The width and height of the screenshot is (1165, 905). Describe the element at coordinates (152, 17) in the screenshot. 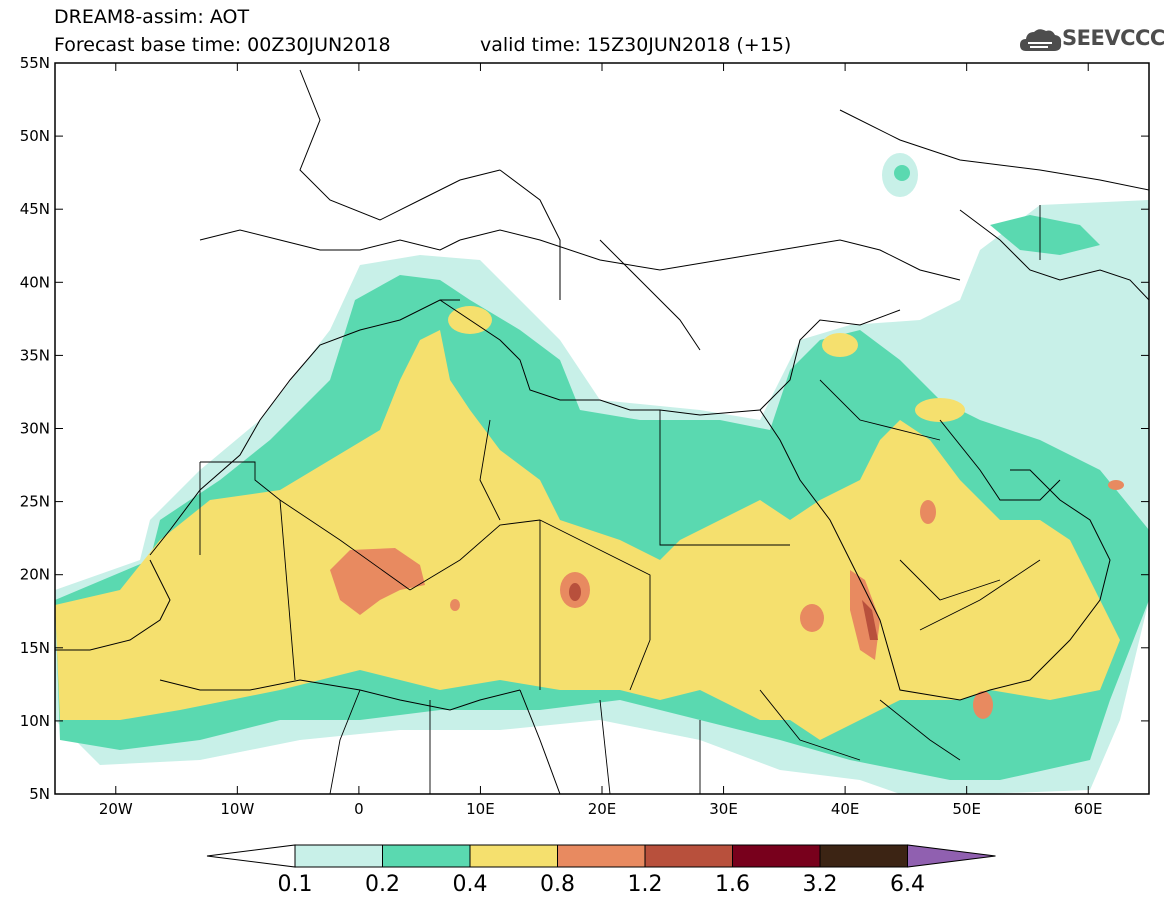

I see `map-title: DREAM8-assim: AOT` at that location.